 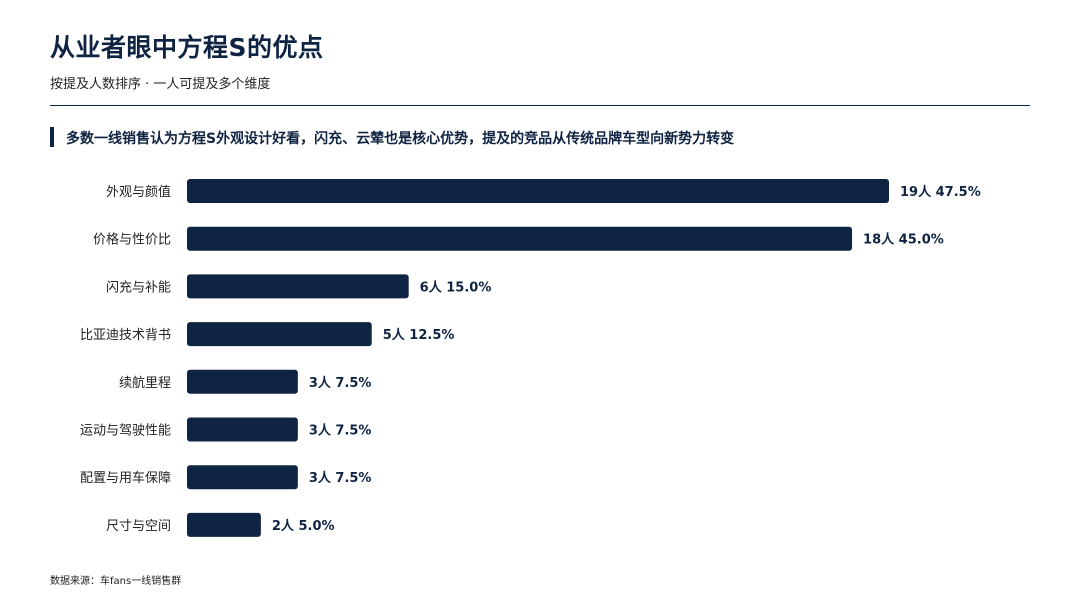 What do you see at coordinates (116, 581) in the screenshot?
I see `source-note: 数据来源：车fans一线销售群` at bounding box center [116, 581].